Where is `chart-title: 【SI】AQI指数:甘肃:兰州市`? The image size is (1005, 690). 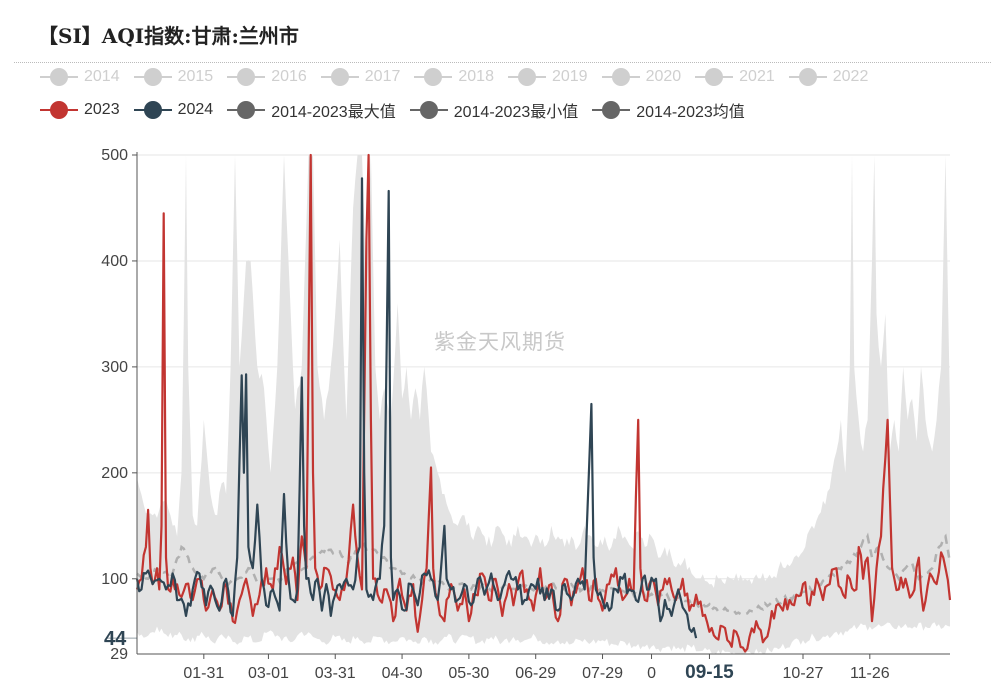
chart-title: 【SI】AQI指数:甘肃:兰州市 is located at coordinates (168, 36).